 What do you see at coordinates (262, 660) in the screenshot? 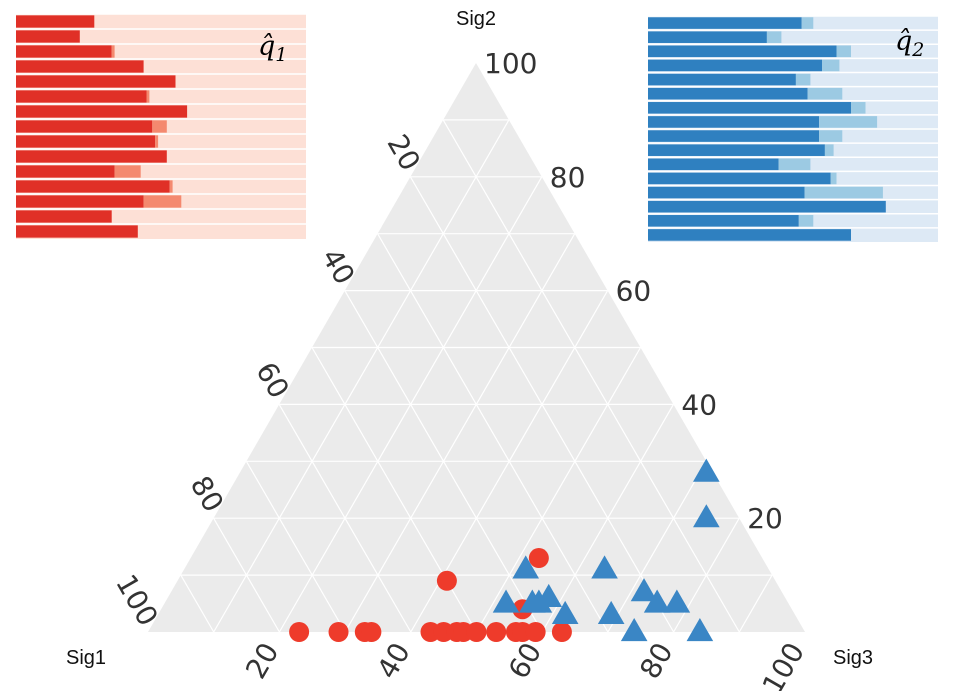
I see `tick-label-bottom: 20` at bounding box center [262, 660].